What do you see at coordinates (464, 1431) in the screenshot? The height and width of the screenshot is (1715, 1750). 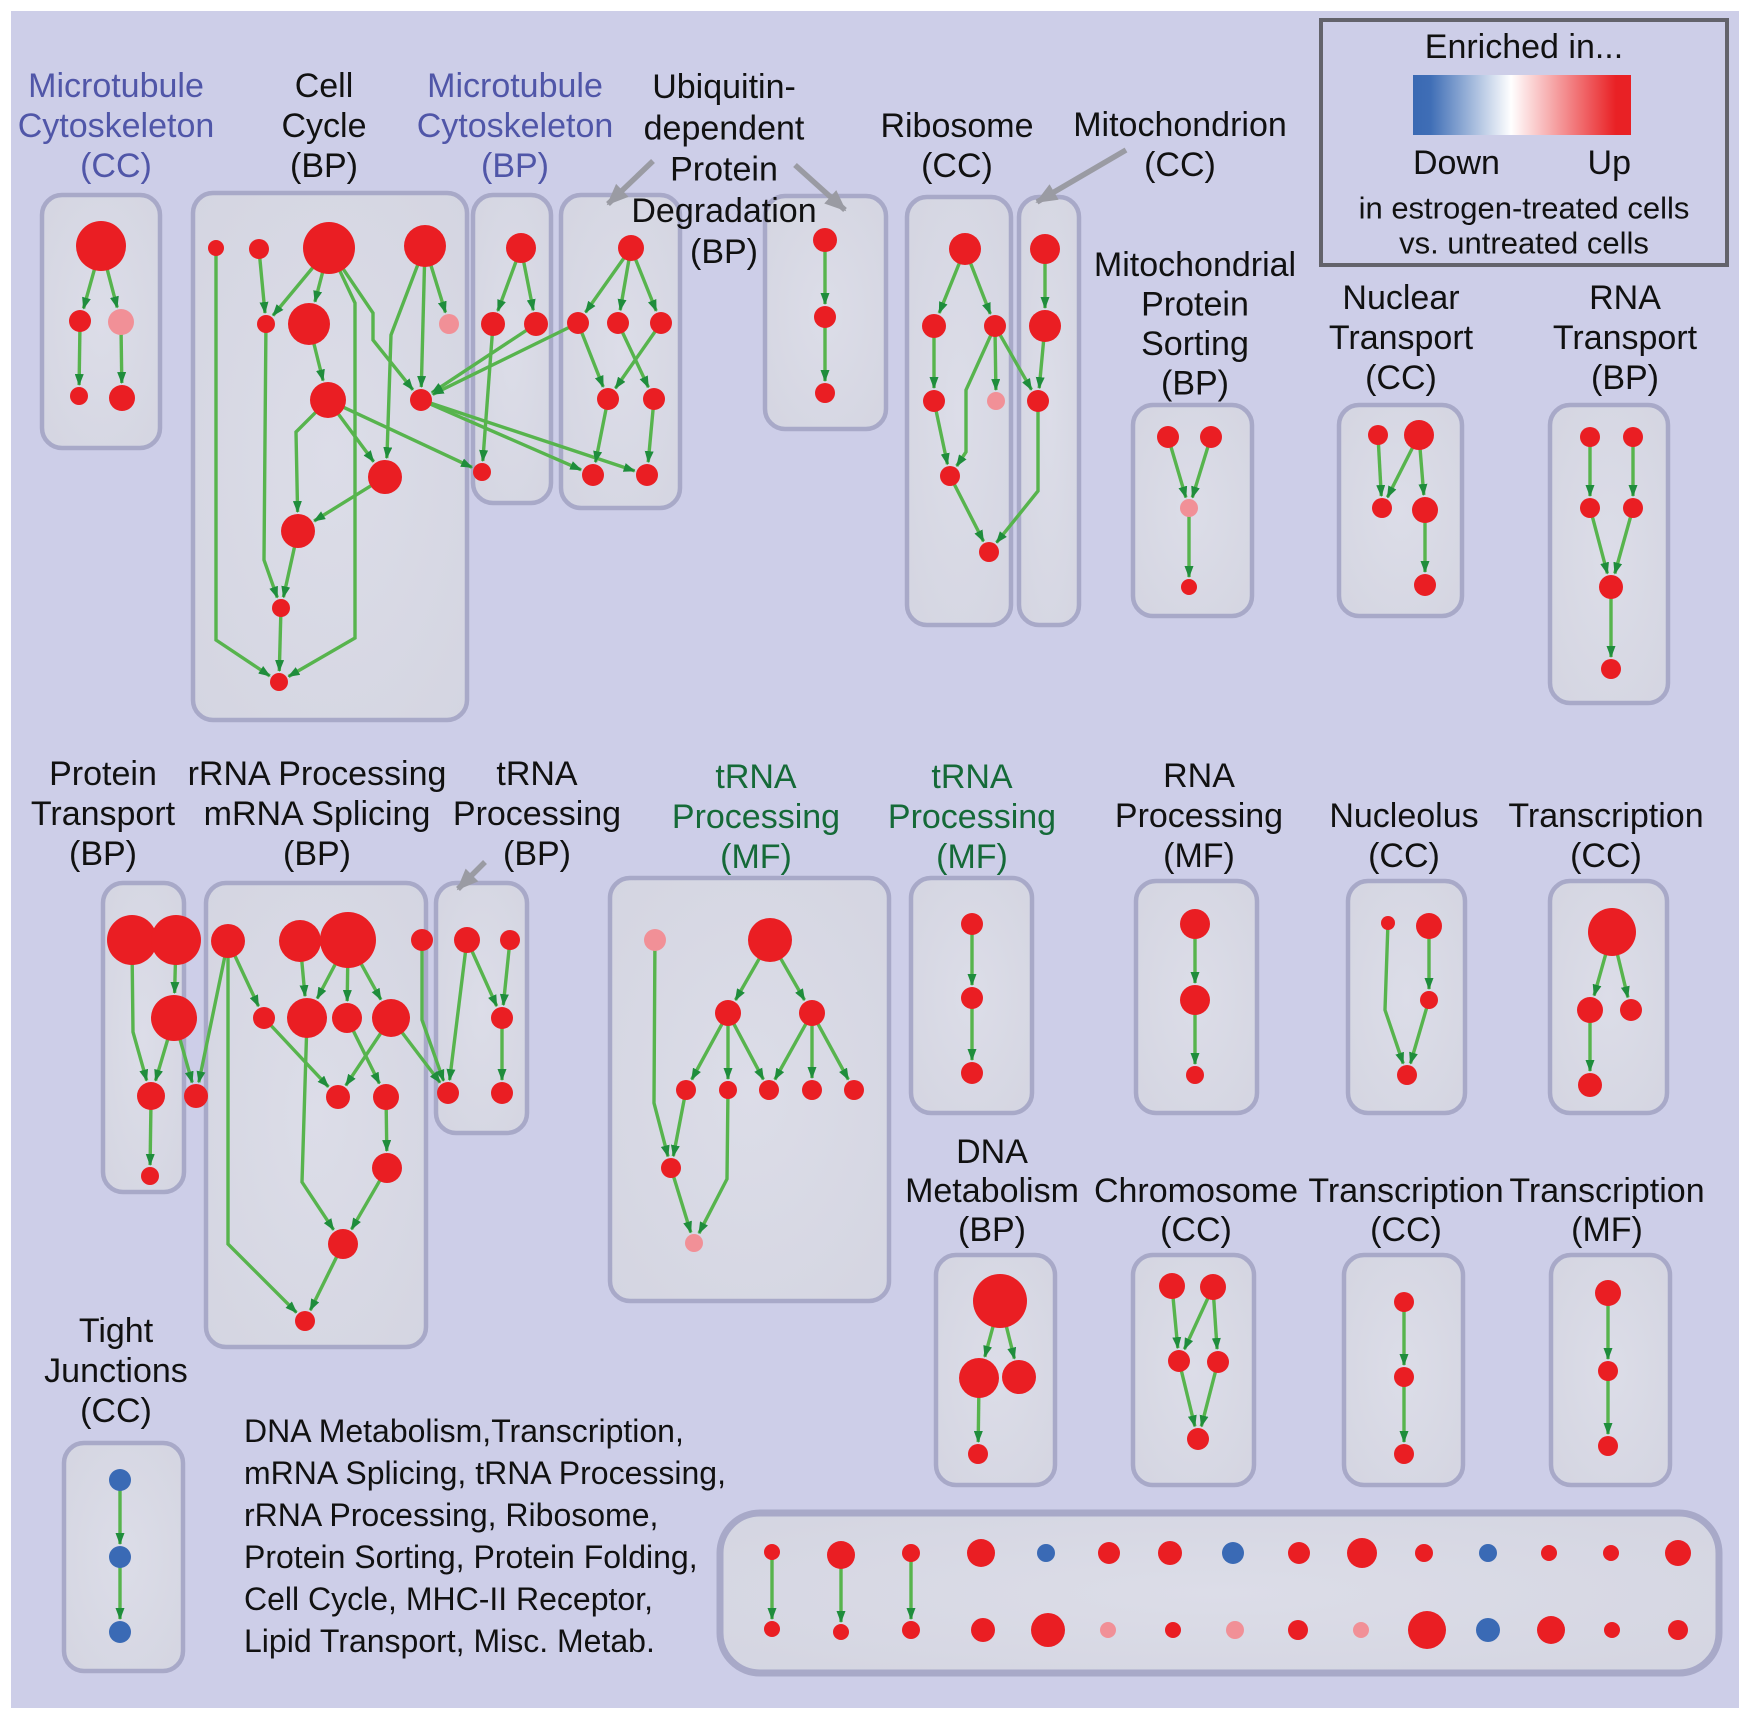 I see `svg-text: DNA Metabolism,Transcription,` at bounding box center [464, 1431].